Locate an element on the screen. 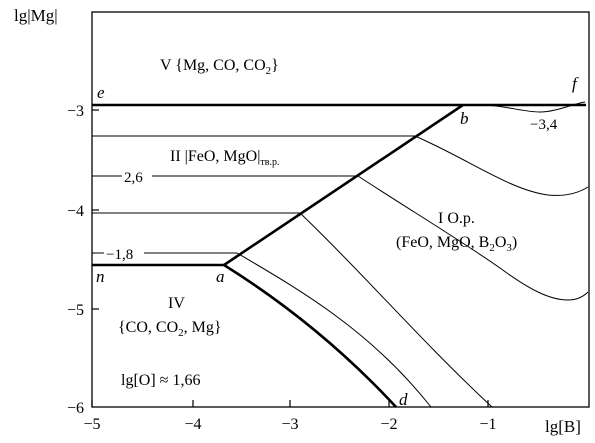  region-iv-sub: 2 is located at coordinates (181, 333).